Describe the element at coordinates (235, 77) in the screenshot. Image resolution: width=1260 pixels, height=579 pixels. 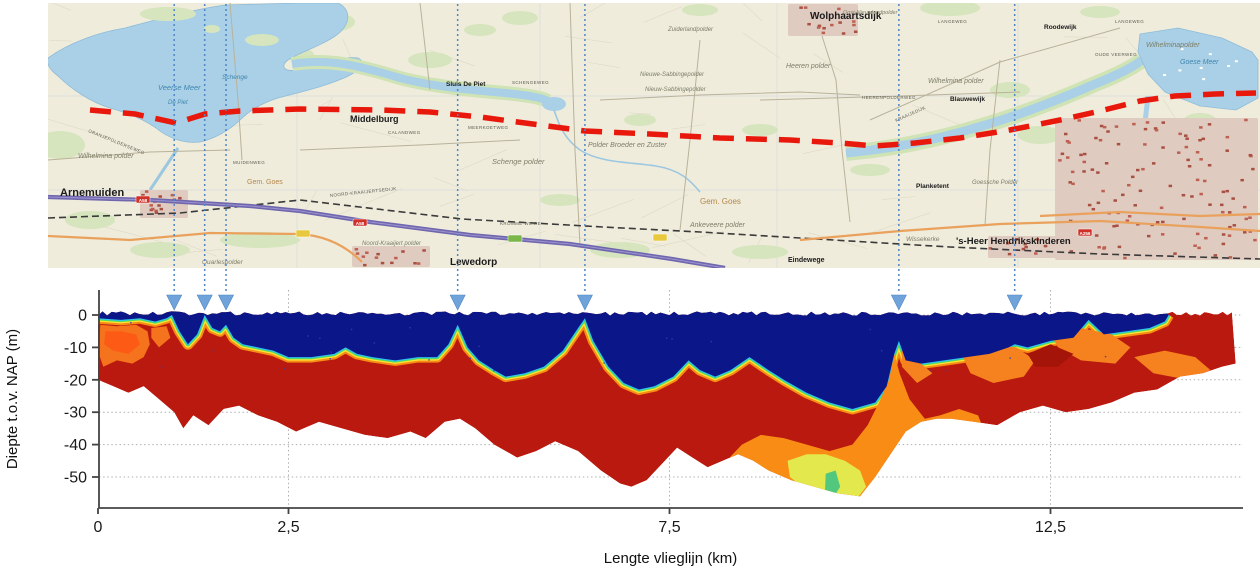
I see `map-label: Schenge` at that location.